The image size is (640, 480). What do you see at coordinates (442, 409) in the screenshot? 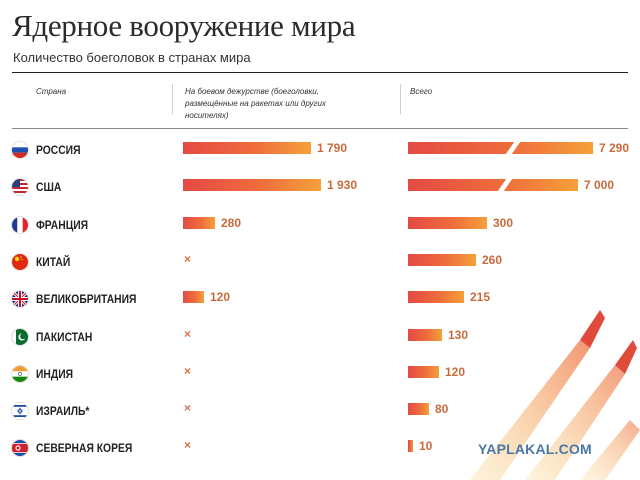
I see `total-value-label: 80` at bounding box center [442, 409].